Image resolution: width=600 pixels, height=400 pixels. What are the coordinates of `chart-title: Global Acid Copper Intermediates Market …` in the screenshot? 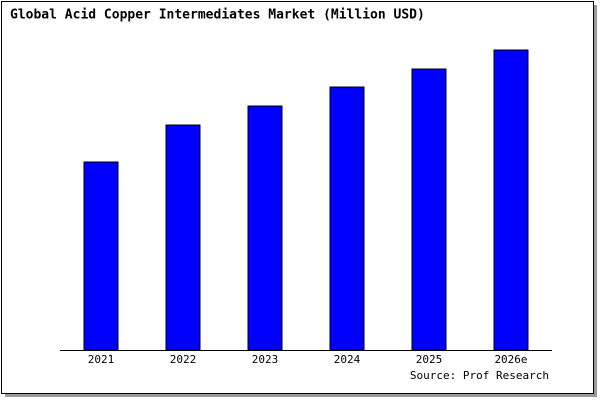 It's located at (217, 15).